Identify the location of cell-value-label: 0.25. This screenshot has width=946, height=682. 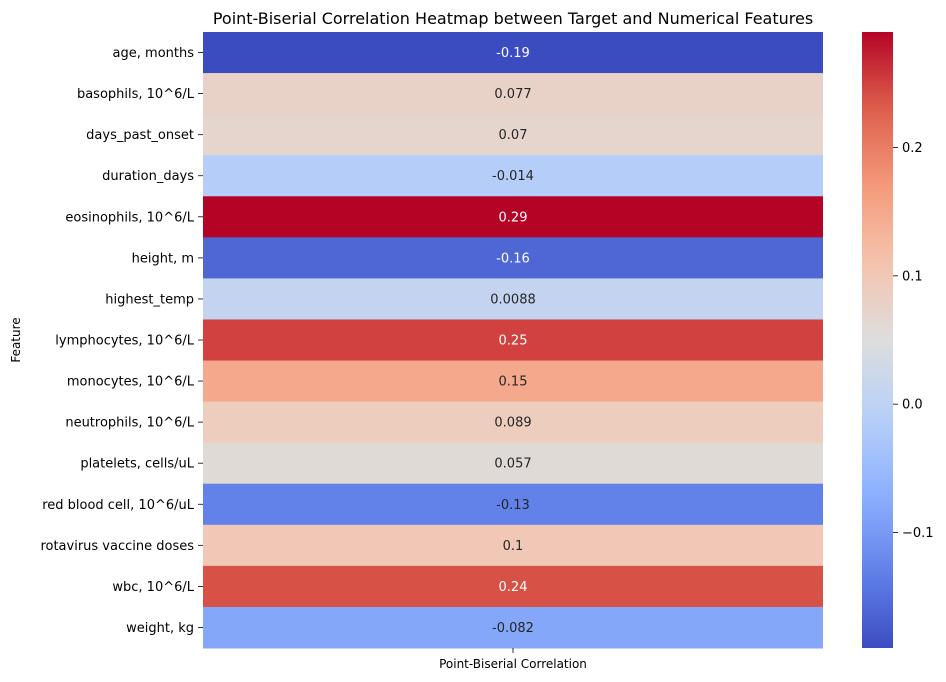
(513, 341).